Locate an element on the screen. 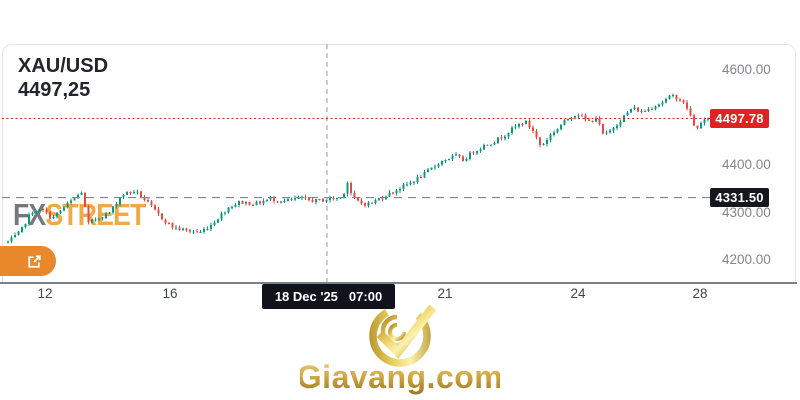 The width and height of the screenshot is (800, 400). external-link-button is located at coordinates (28, 261).